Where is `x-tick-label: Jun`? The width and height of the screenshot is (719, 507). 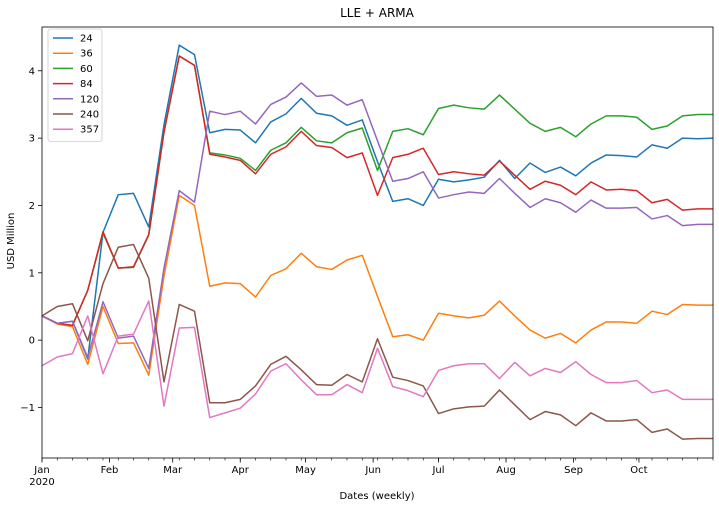
x-tick-label: Jun is located at coordinates (372, 470).